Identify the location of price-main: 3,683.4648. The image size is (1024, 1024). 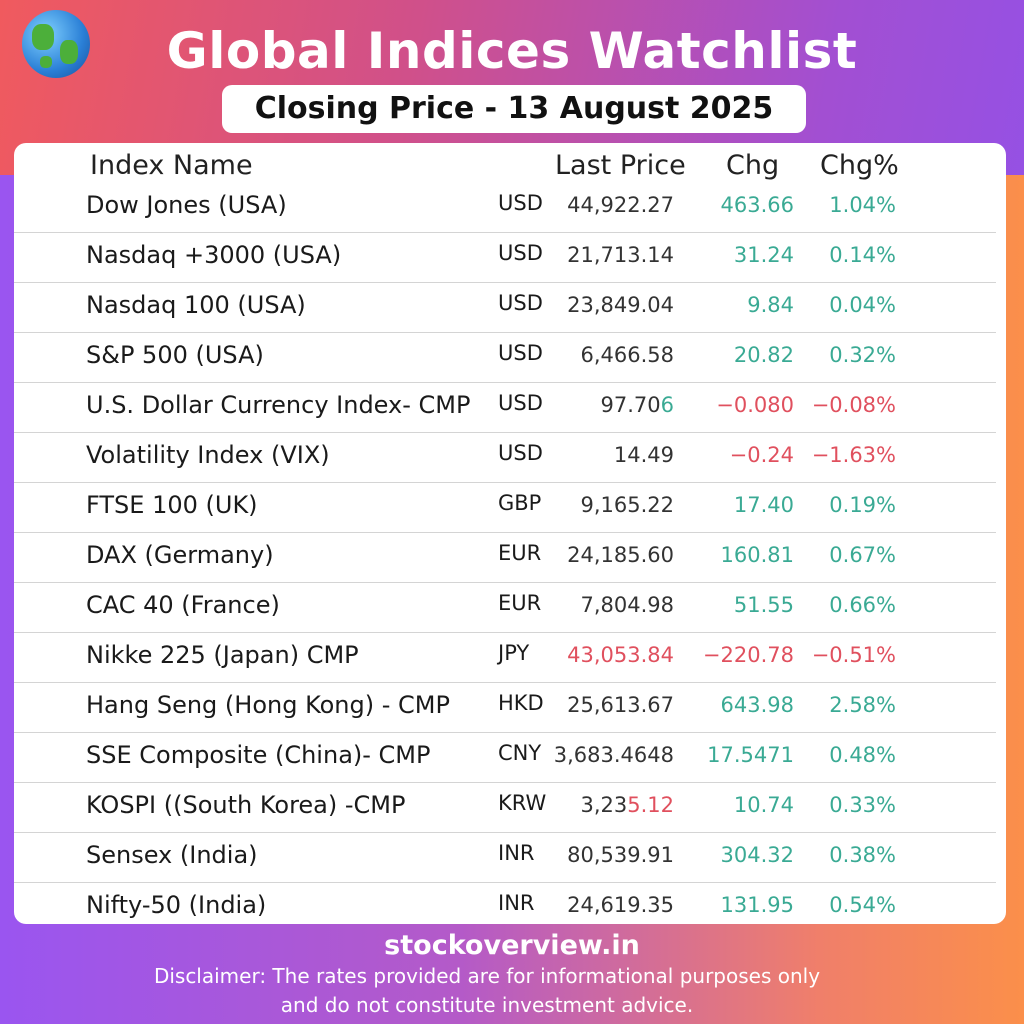
(613, 755).